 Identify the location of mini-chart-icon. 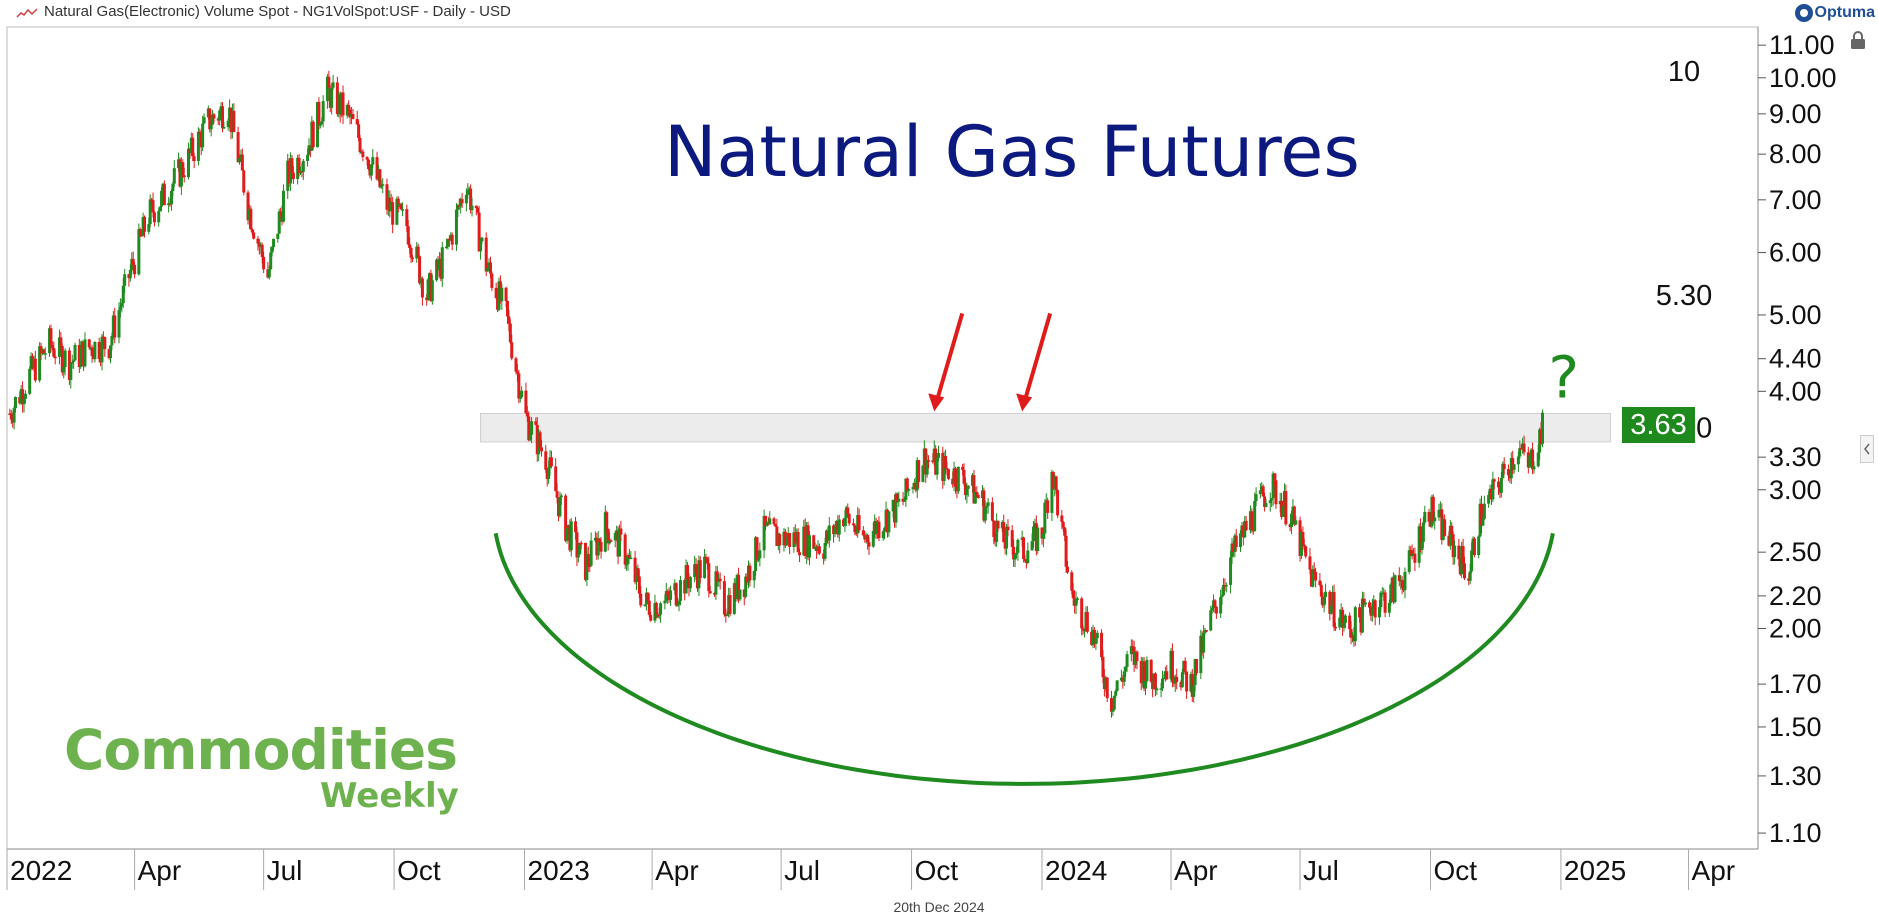
(27, 13).